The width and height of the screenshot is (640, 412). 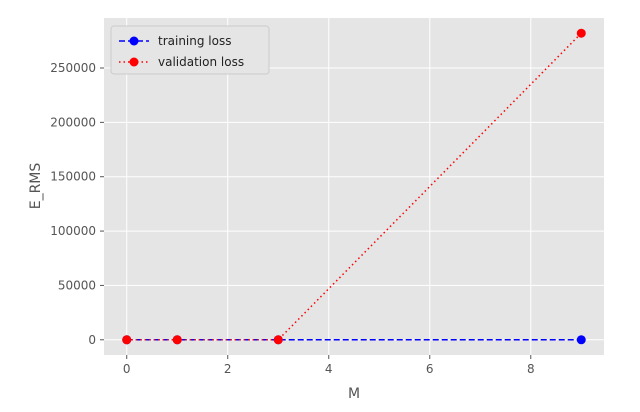 What do you see at coordinates (134, 62) in the screenshot?
I see `legend-marker-validation` at bounding box center [134, 62].